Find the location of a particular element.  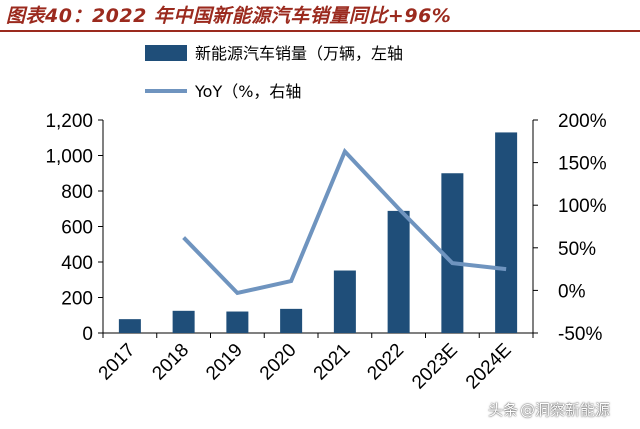

legend: 新能源汽车销量（万辆，左轴 YoY（%，右轴 is located at coordinates (274, 72).